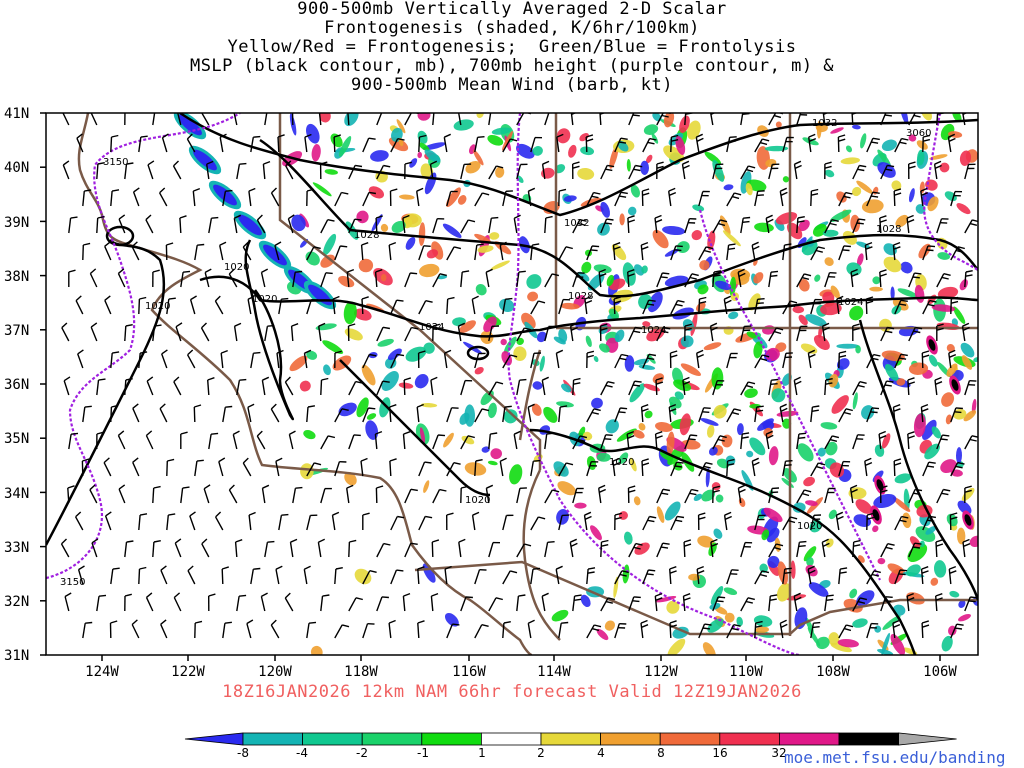  I want to click on lat-label: 40N, so click(16, 168).